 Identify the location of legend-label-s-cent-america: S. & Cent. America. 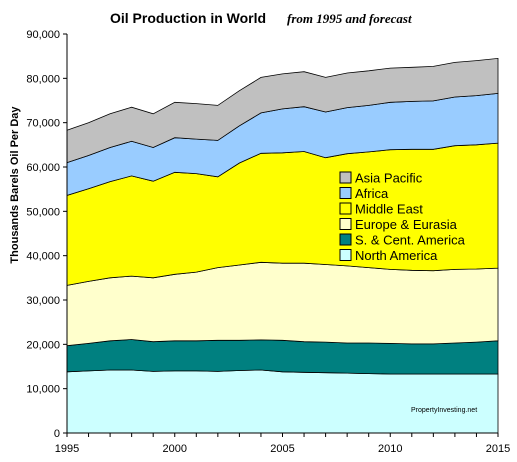
(410, 240).